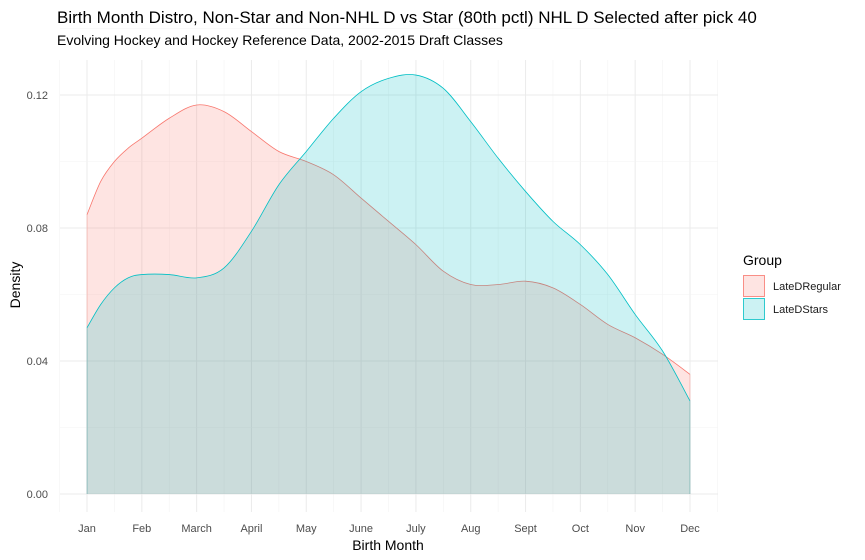 The width and height of the screenshot is (865, 560). Describe the element at coordinates (361, 529) in the screenshot. I see `x-tick-label: June` at that location.